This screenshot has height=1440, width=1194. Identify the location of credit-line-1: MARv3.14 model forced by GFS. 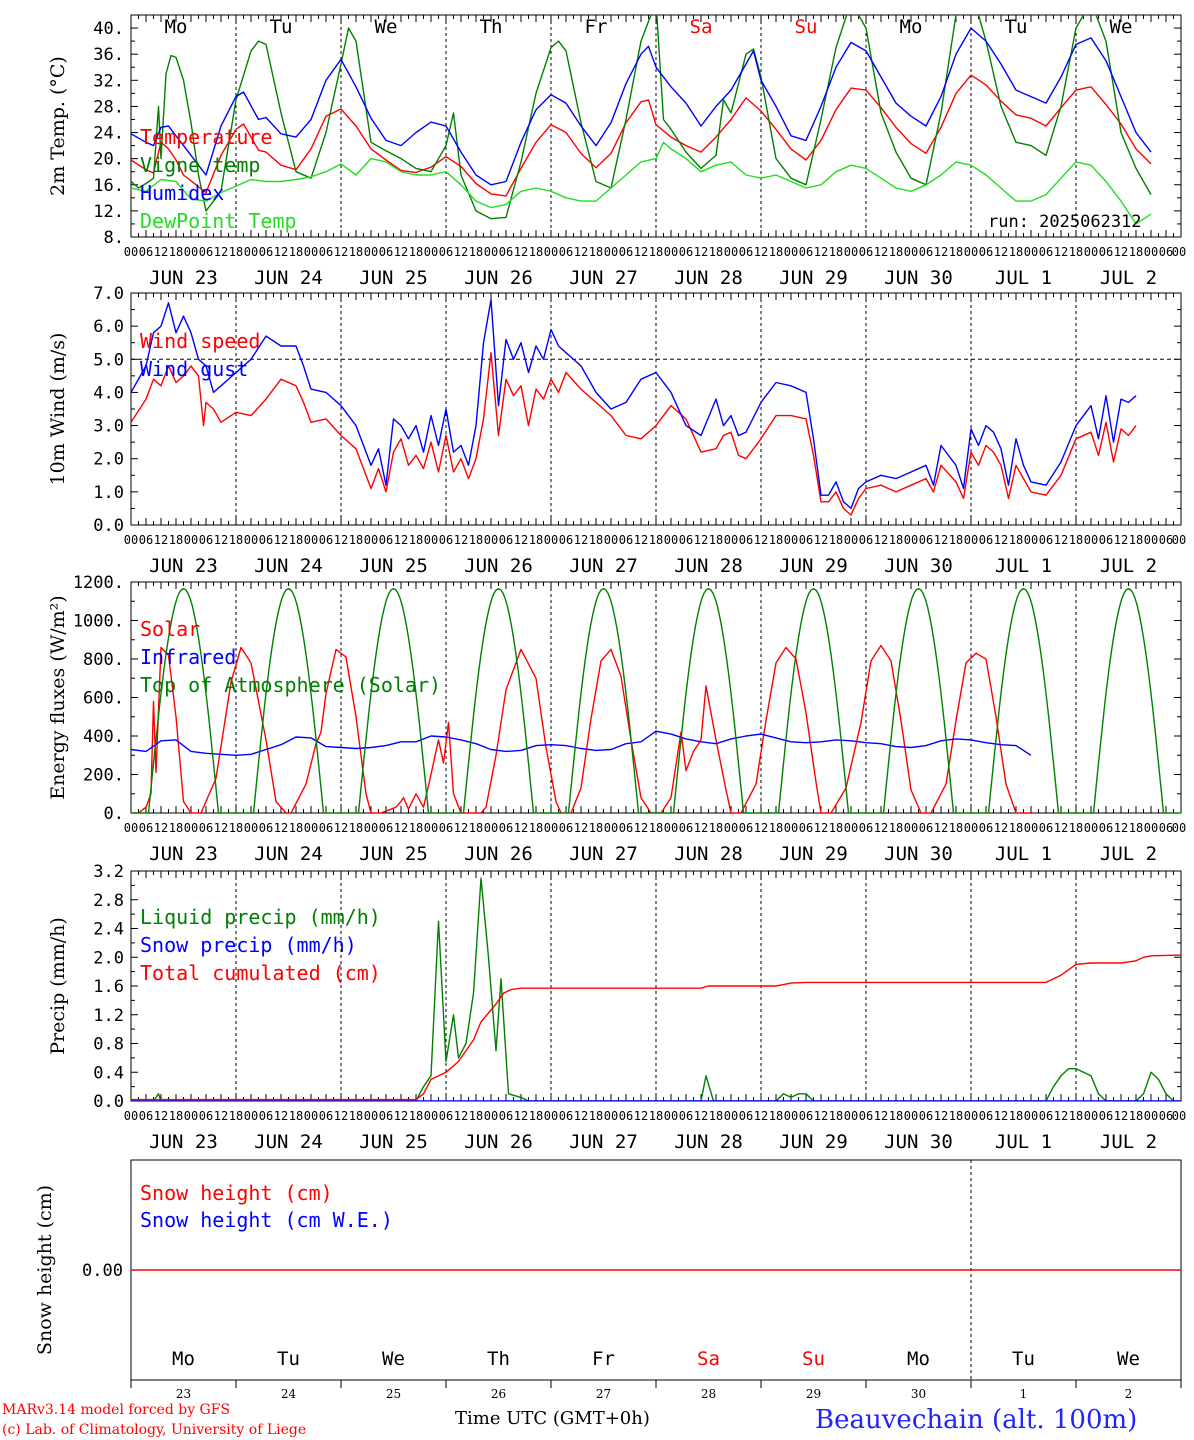
(116, 1410).